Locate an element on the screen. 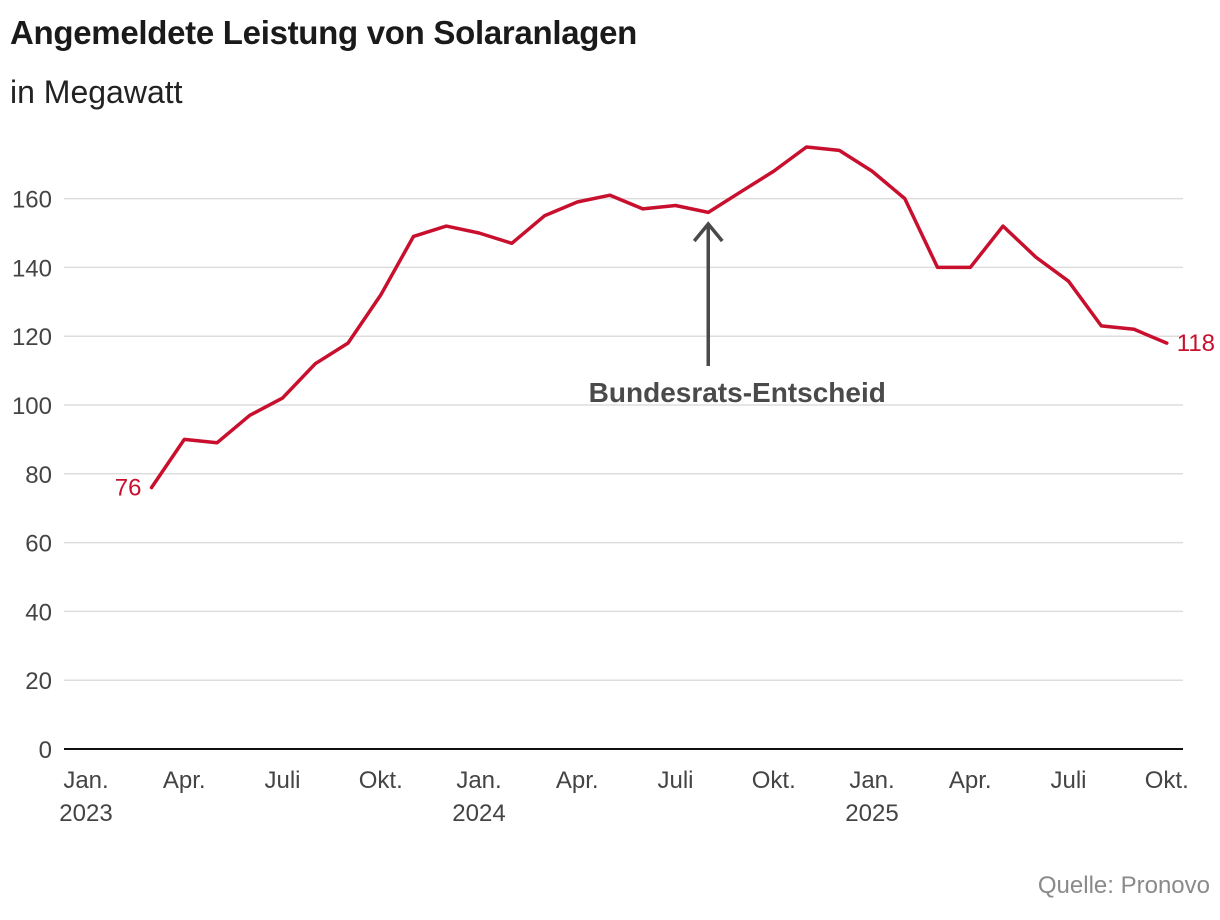 The image size is (1220, 920). chart-subtitle: in Megawatt is located at coordinates (96, 92).